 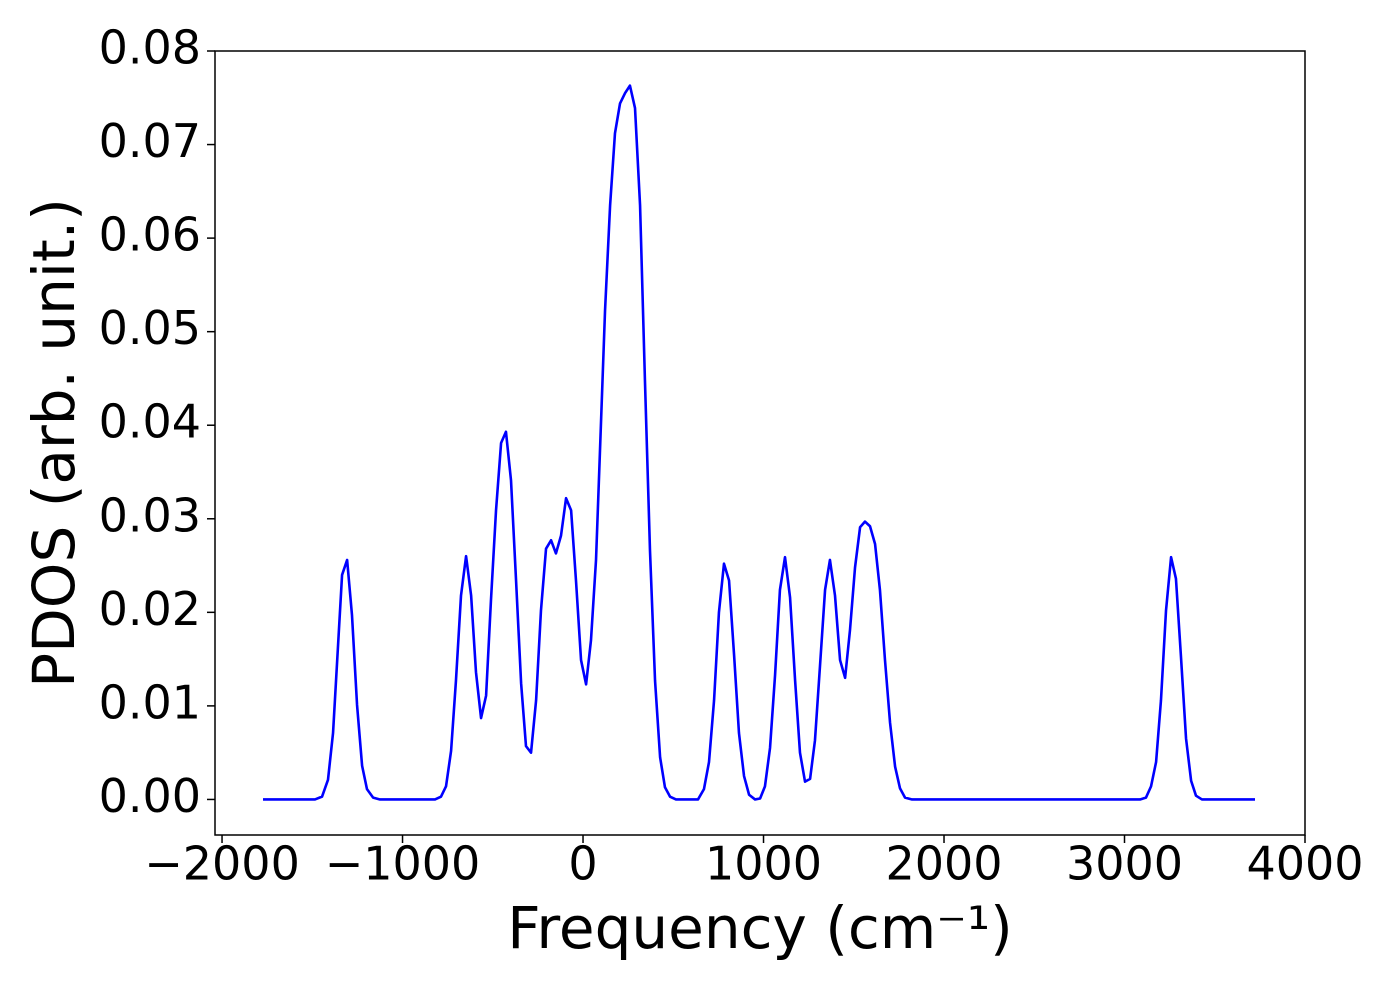 What do you see at coordinates (150, 328) in the screenshot?
I see `y-tick-label: 0.05` at bounding box center [150, 328].